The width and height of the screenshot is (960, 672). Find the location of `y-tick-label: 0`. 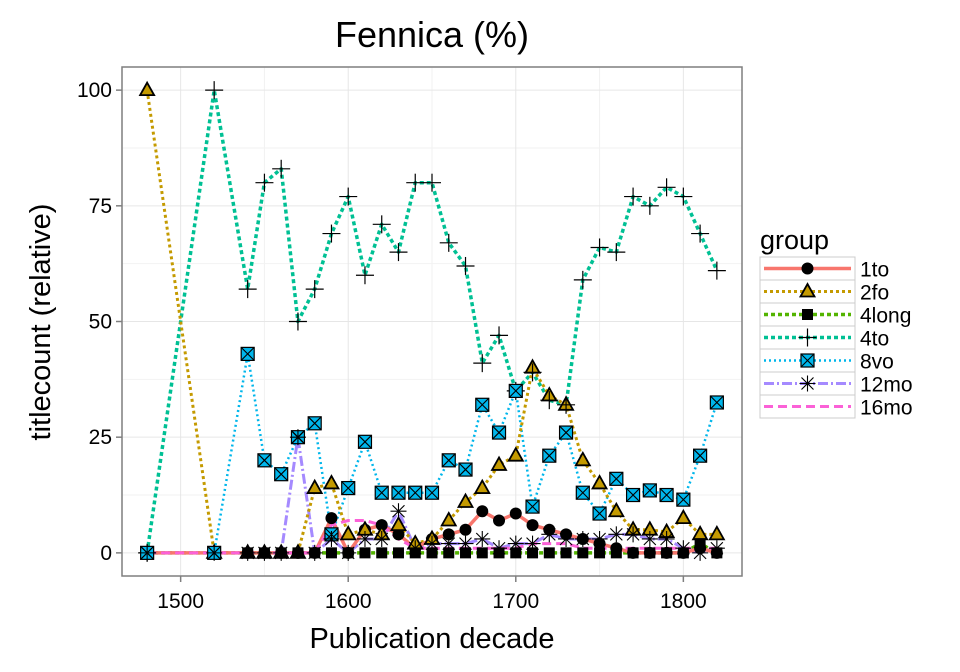

y-tick-label: 0 is located at coordinates (106, 553).